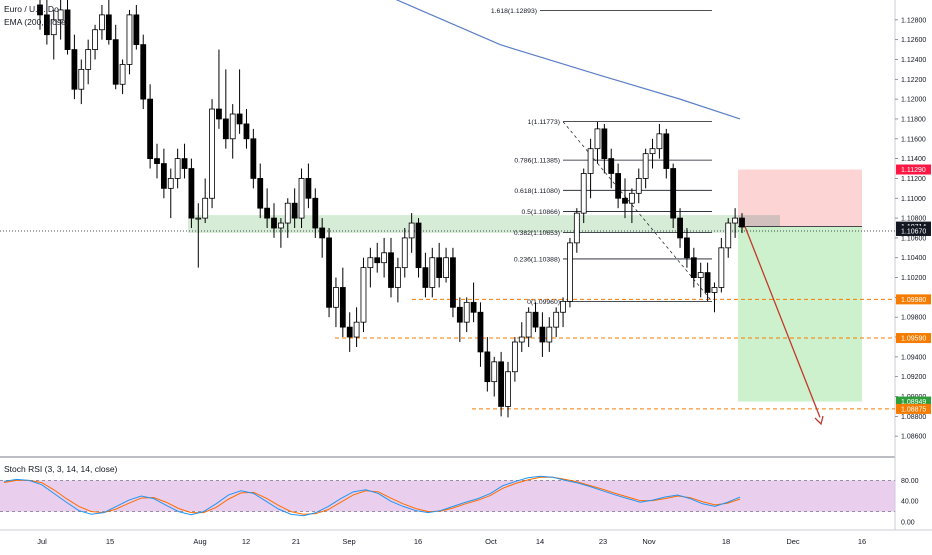 Image resolution: width=932 pixels, height=555 pixels. Describe the element at coordinates (862, 541) in the screenshot. I see `x-tick-label: 16` at that location.